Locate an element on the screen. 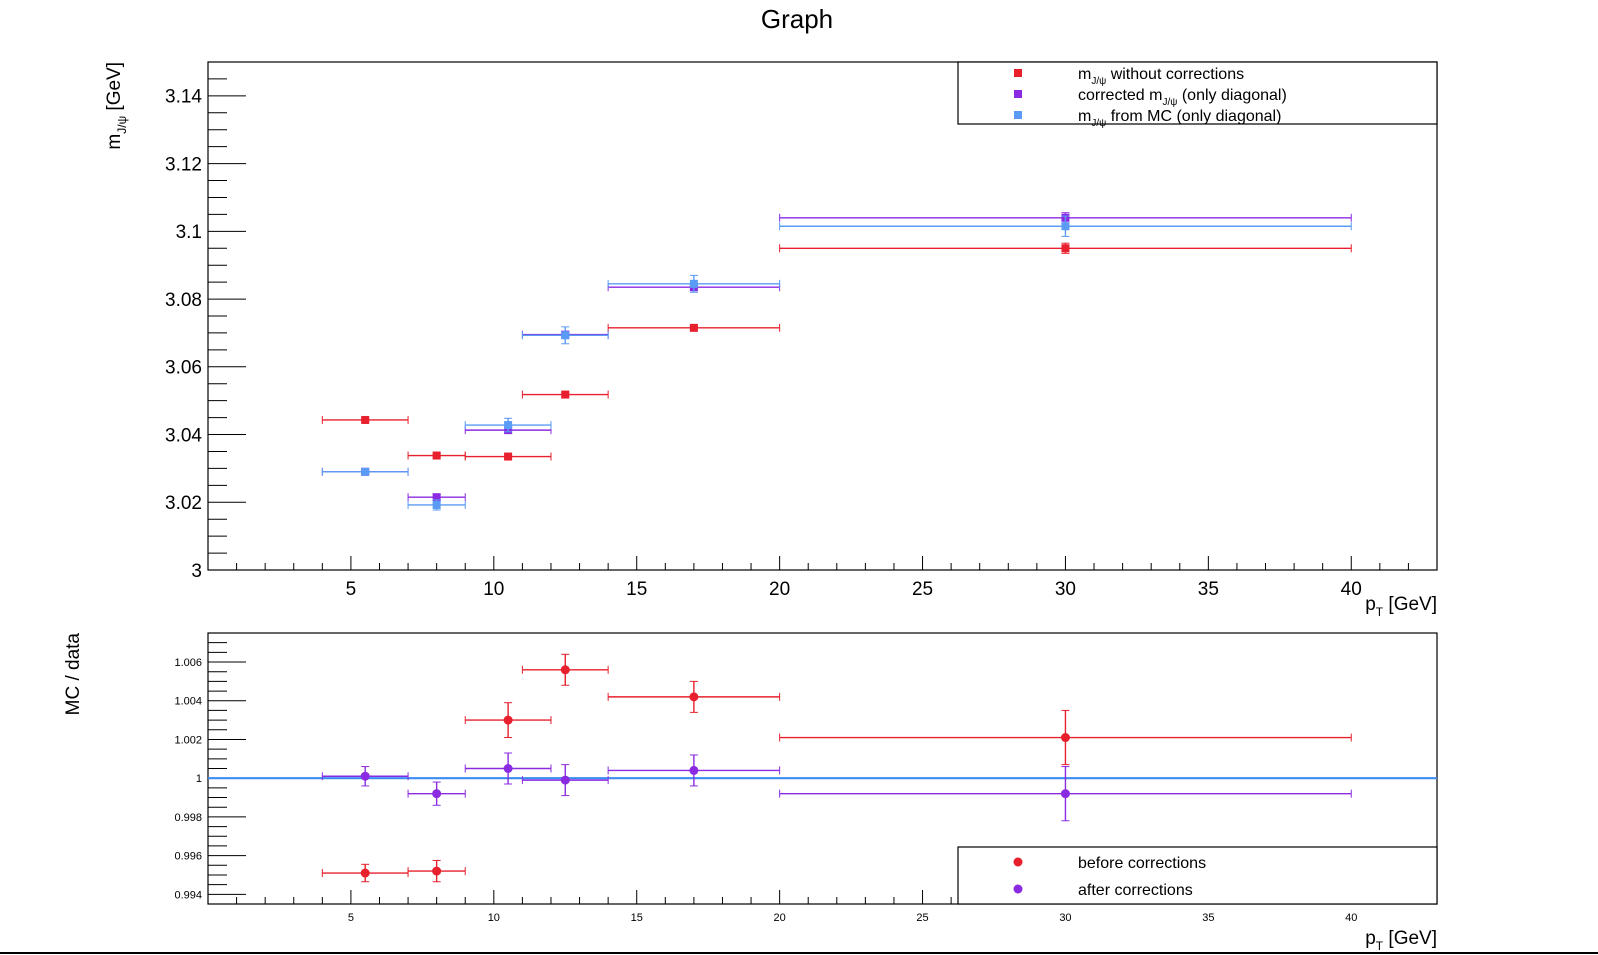 This screenshot has width=1598, height=955. y-tick-label: 1 is located at coordinates (199, 779).